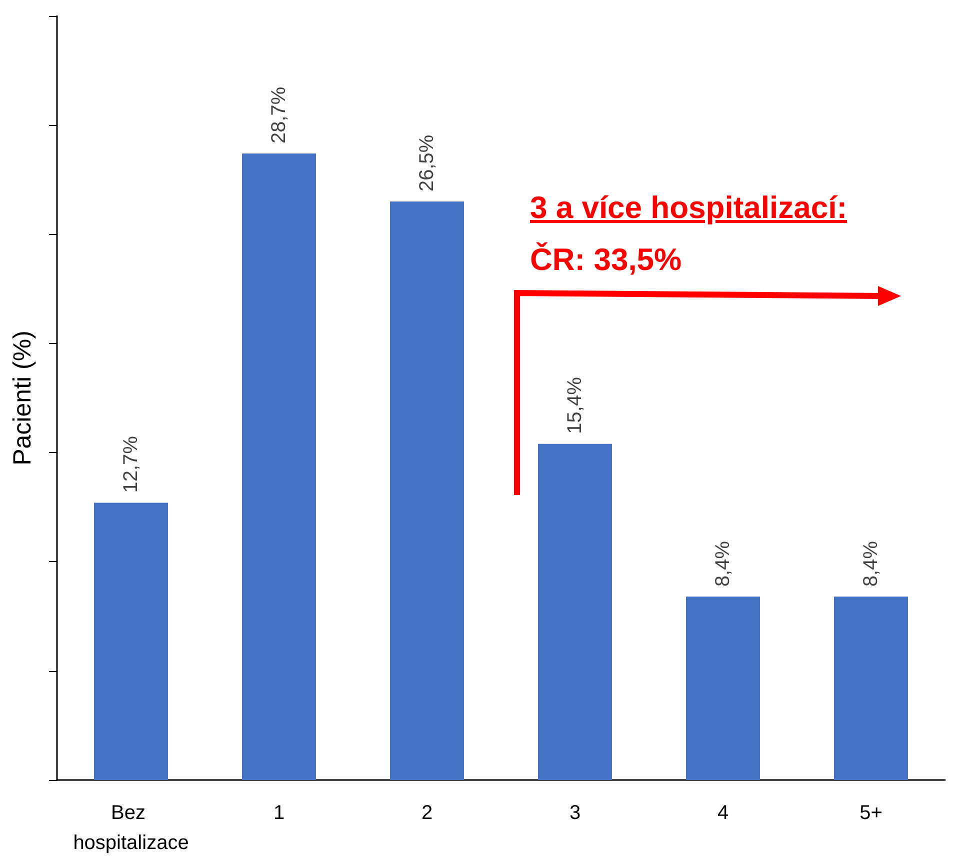 The image size is (955, 865). What do you see at coordinates (131, 464) in the screenshot?
I see `data-label: 12,7%` at bounding box center [131, 464].